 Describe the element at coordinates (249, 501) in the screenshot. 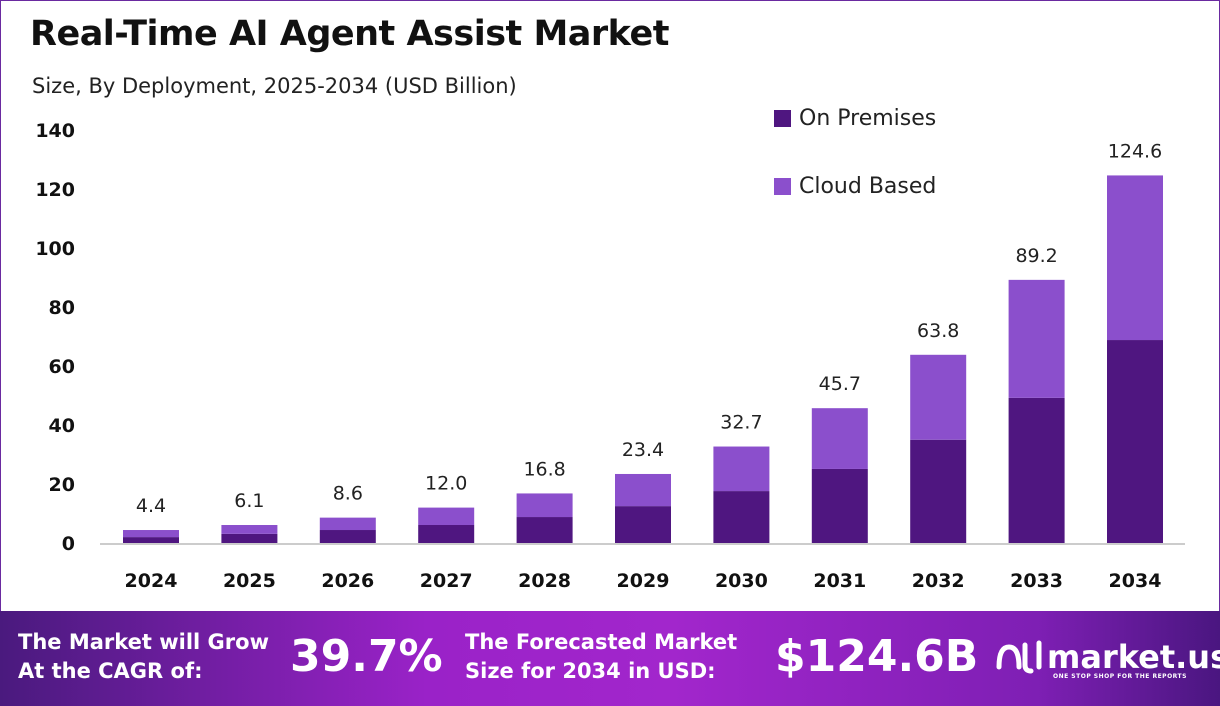

I see `data-label: 6.1` at that location.